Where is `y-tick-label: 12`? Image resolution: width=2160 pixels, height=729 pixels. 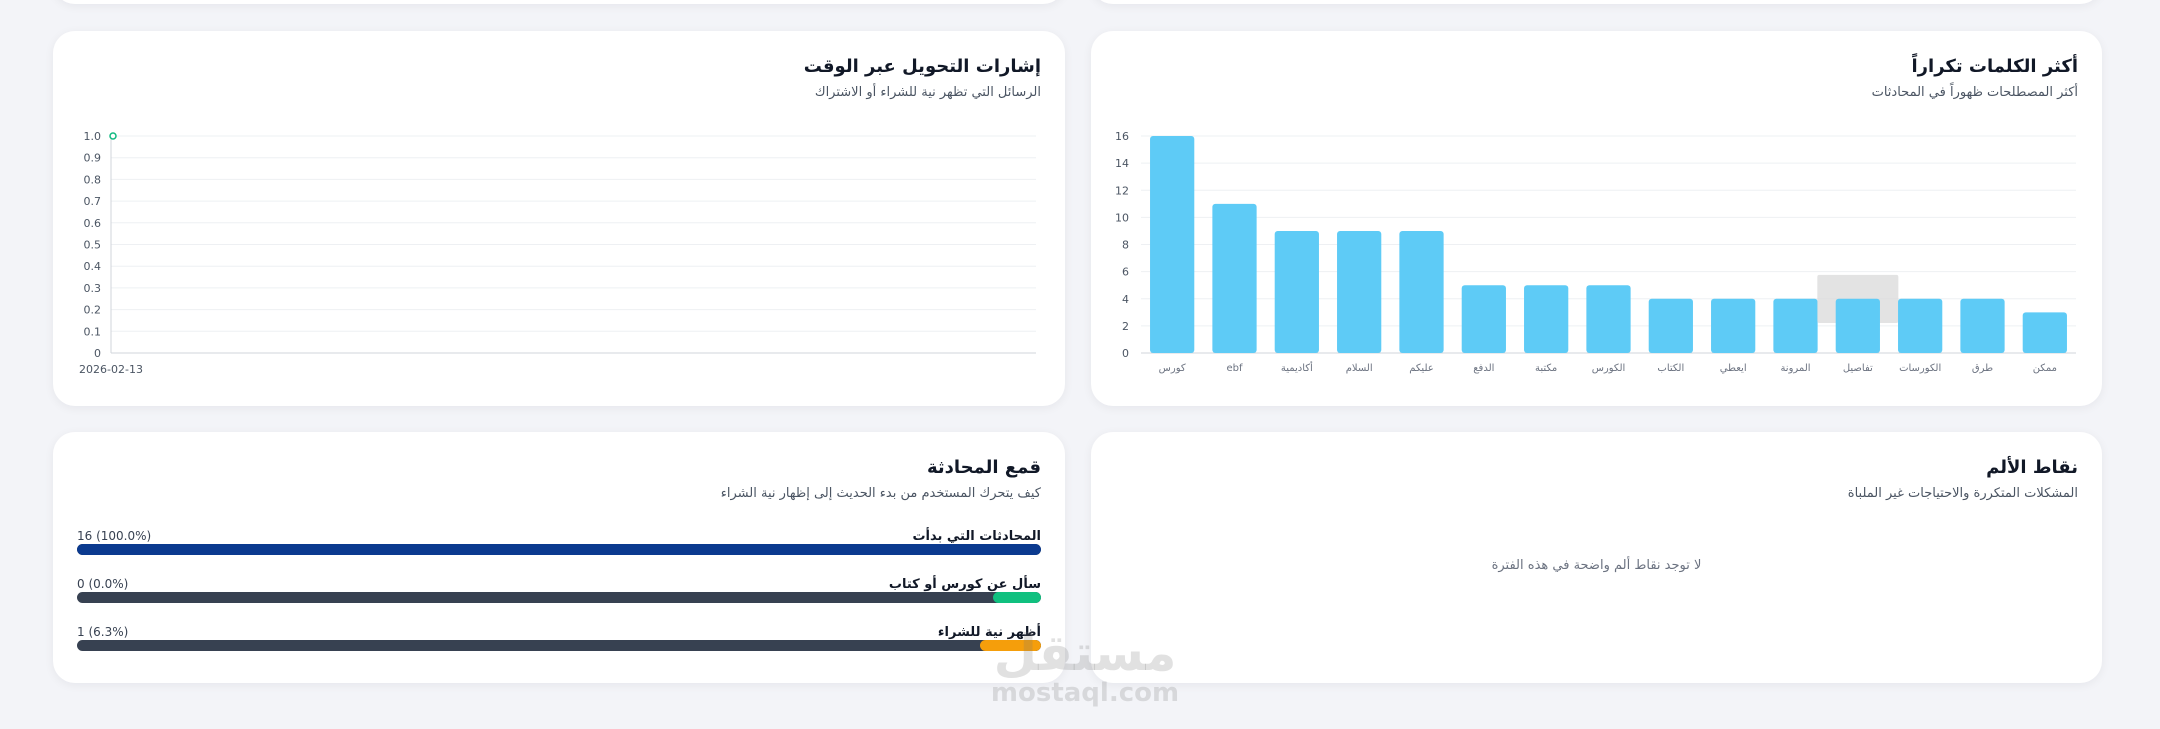
y-tick-label: 12 is located at coordinates (1122, 190).